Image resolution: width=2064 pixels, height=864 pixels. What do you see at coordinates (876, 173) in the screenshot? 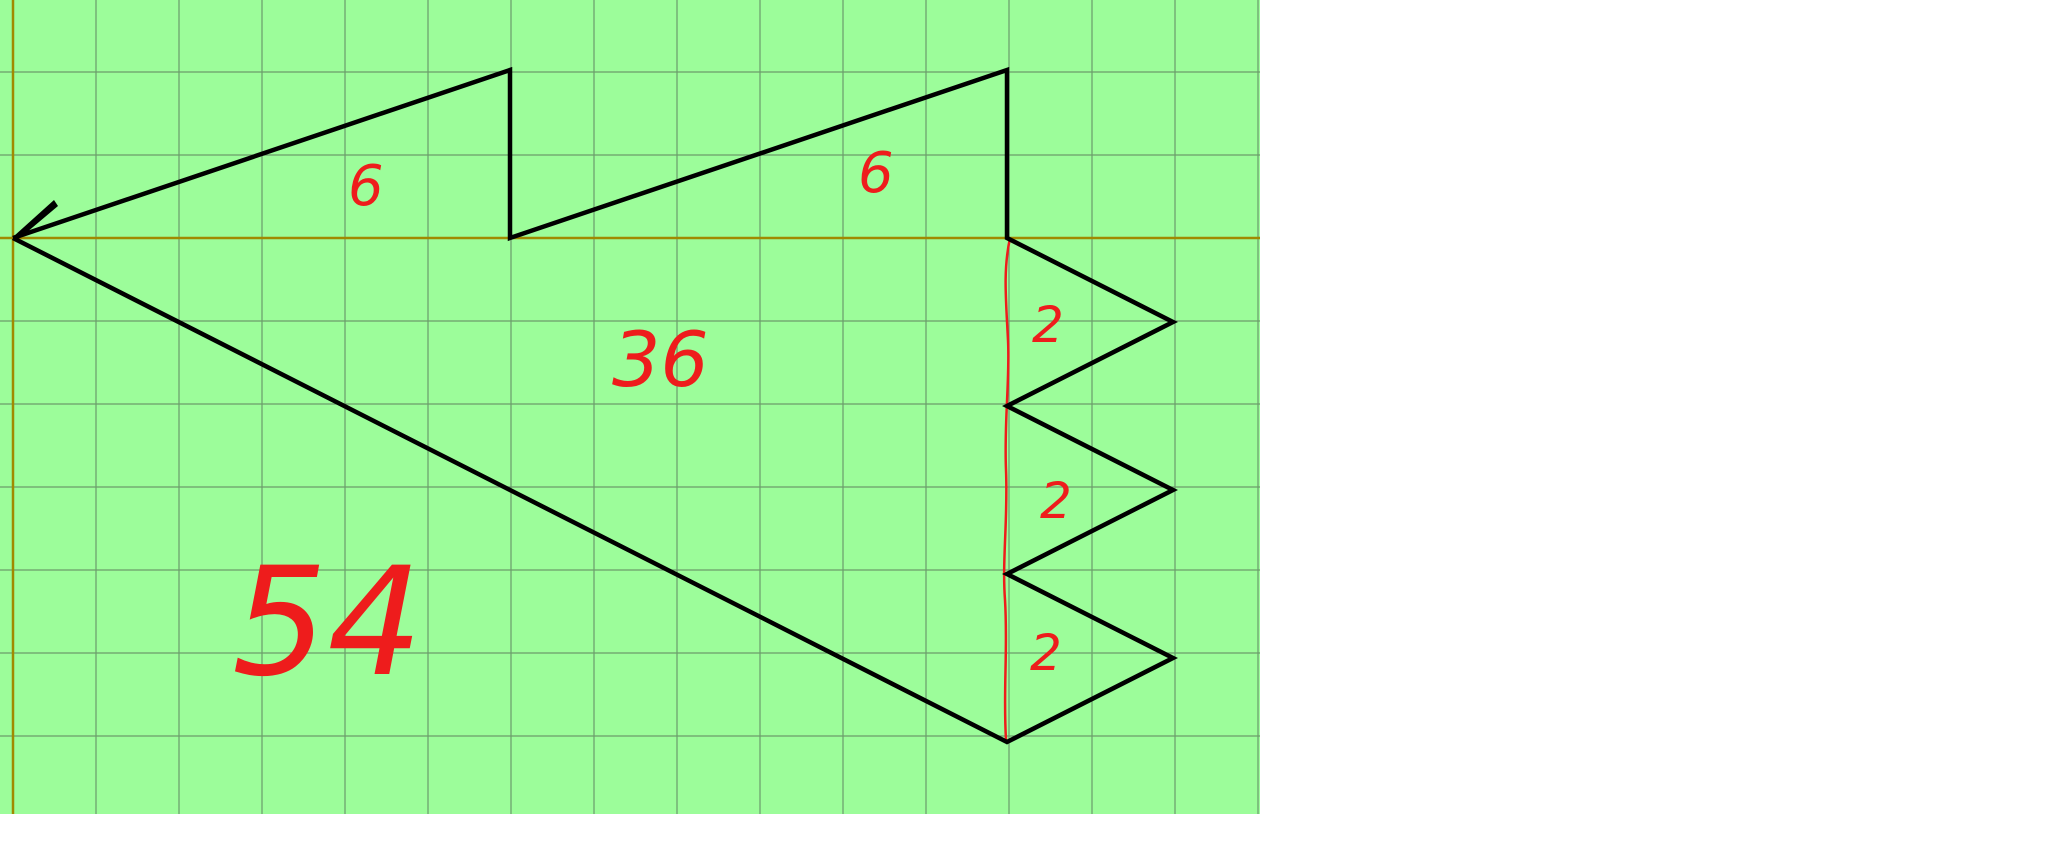
I see `label-right-triangle: 6` at bounding box center [876, 173].